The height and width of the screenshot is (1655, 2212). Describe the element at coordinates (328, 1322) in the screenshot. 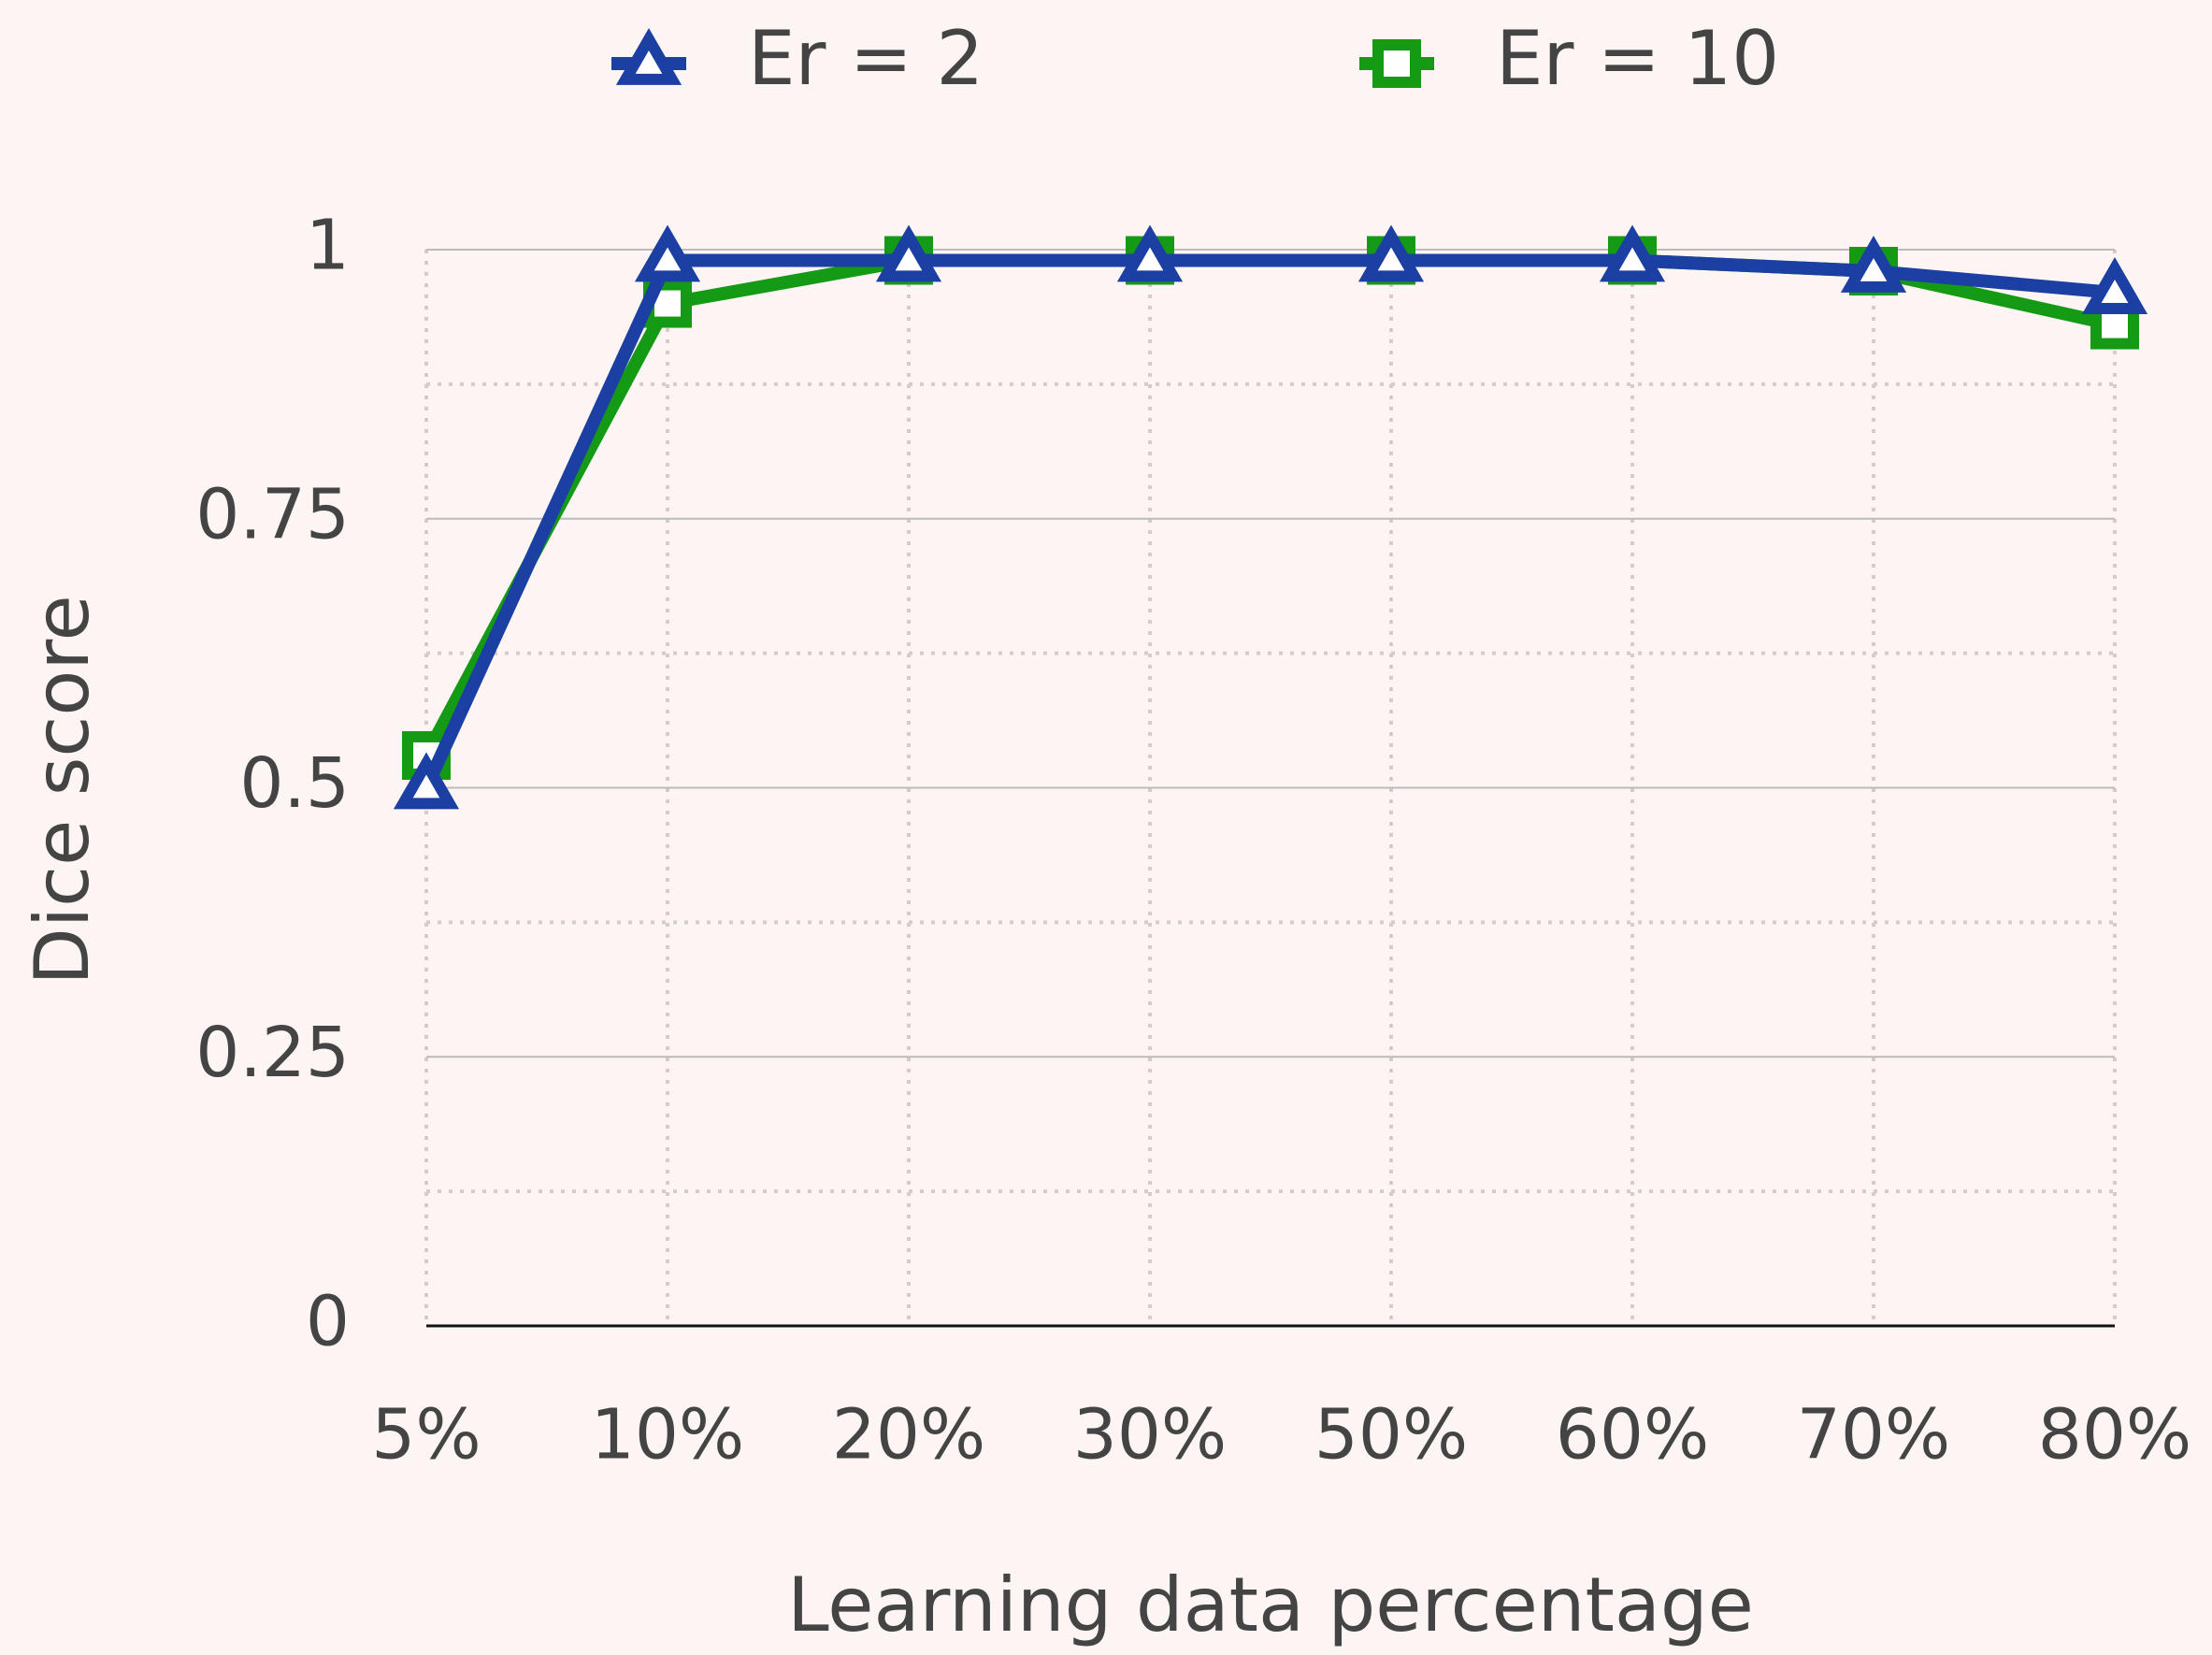

I see `y-tick-label: 0` at that location.